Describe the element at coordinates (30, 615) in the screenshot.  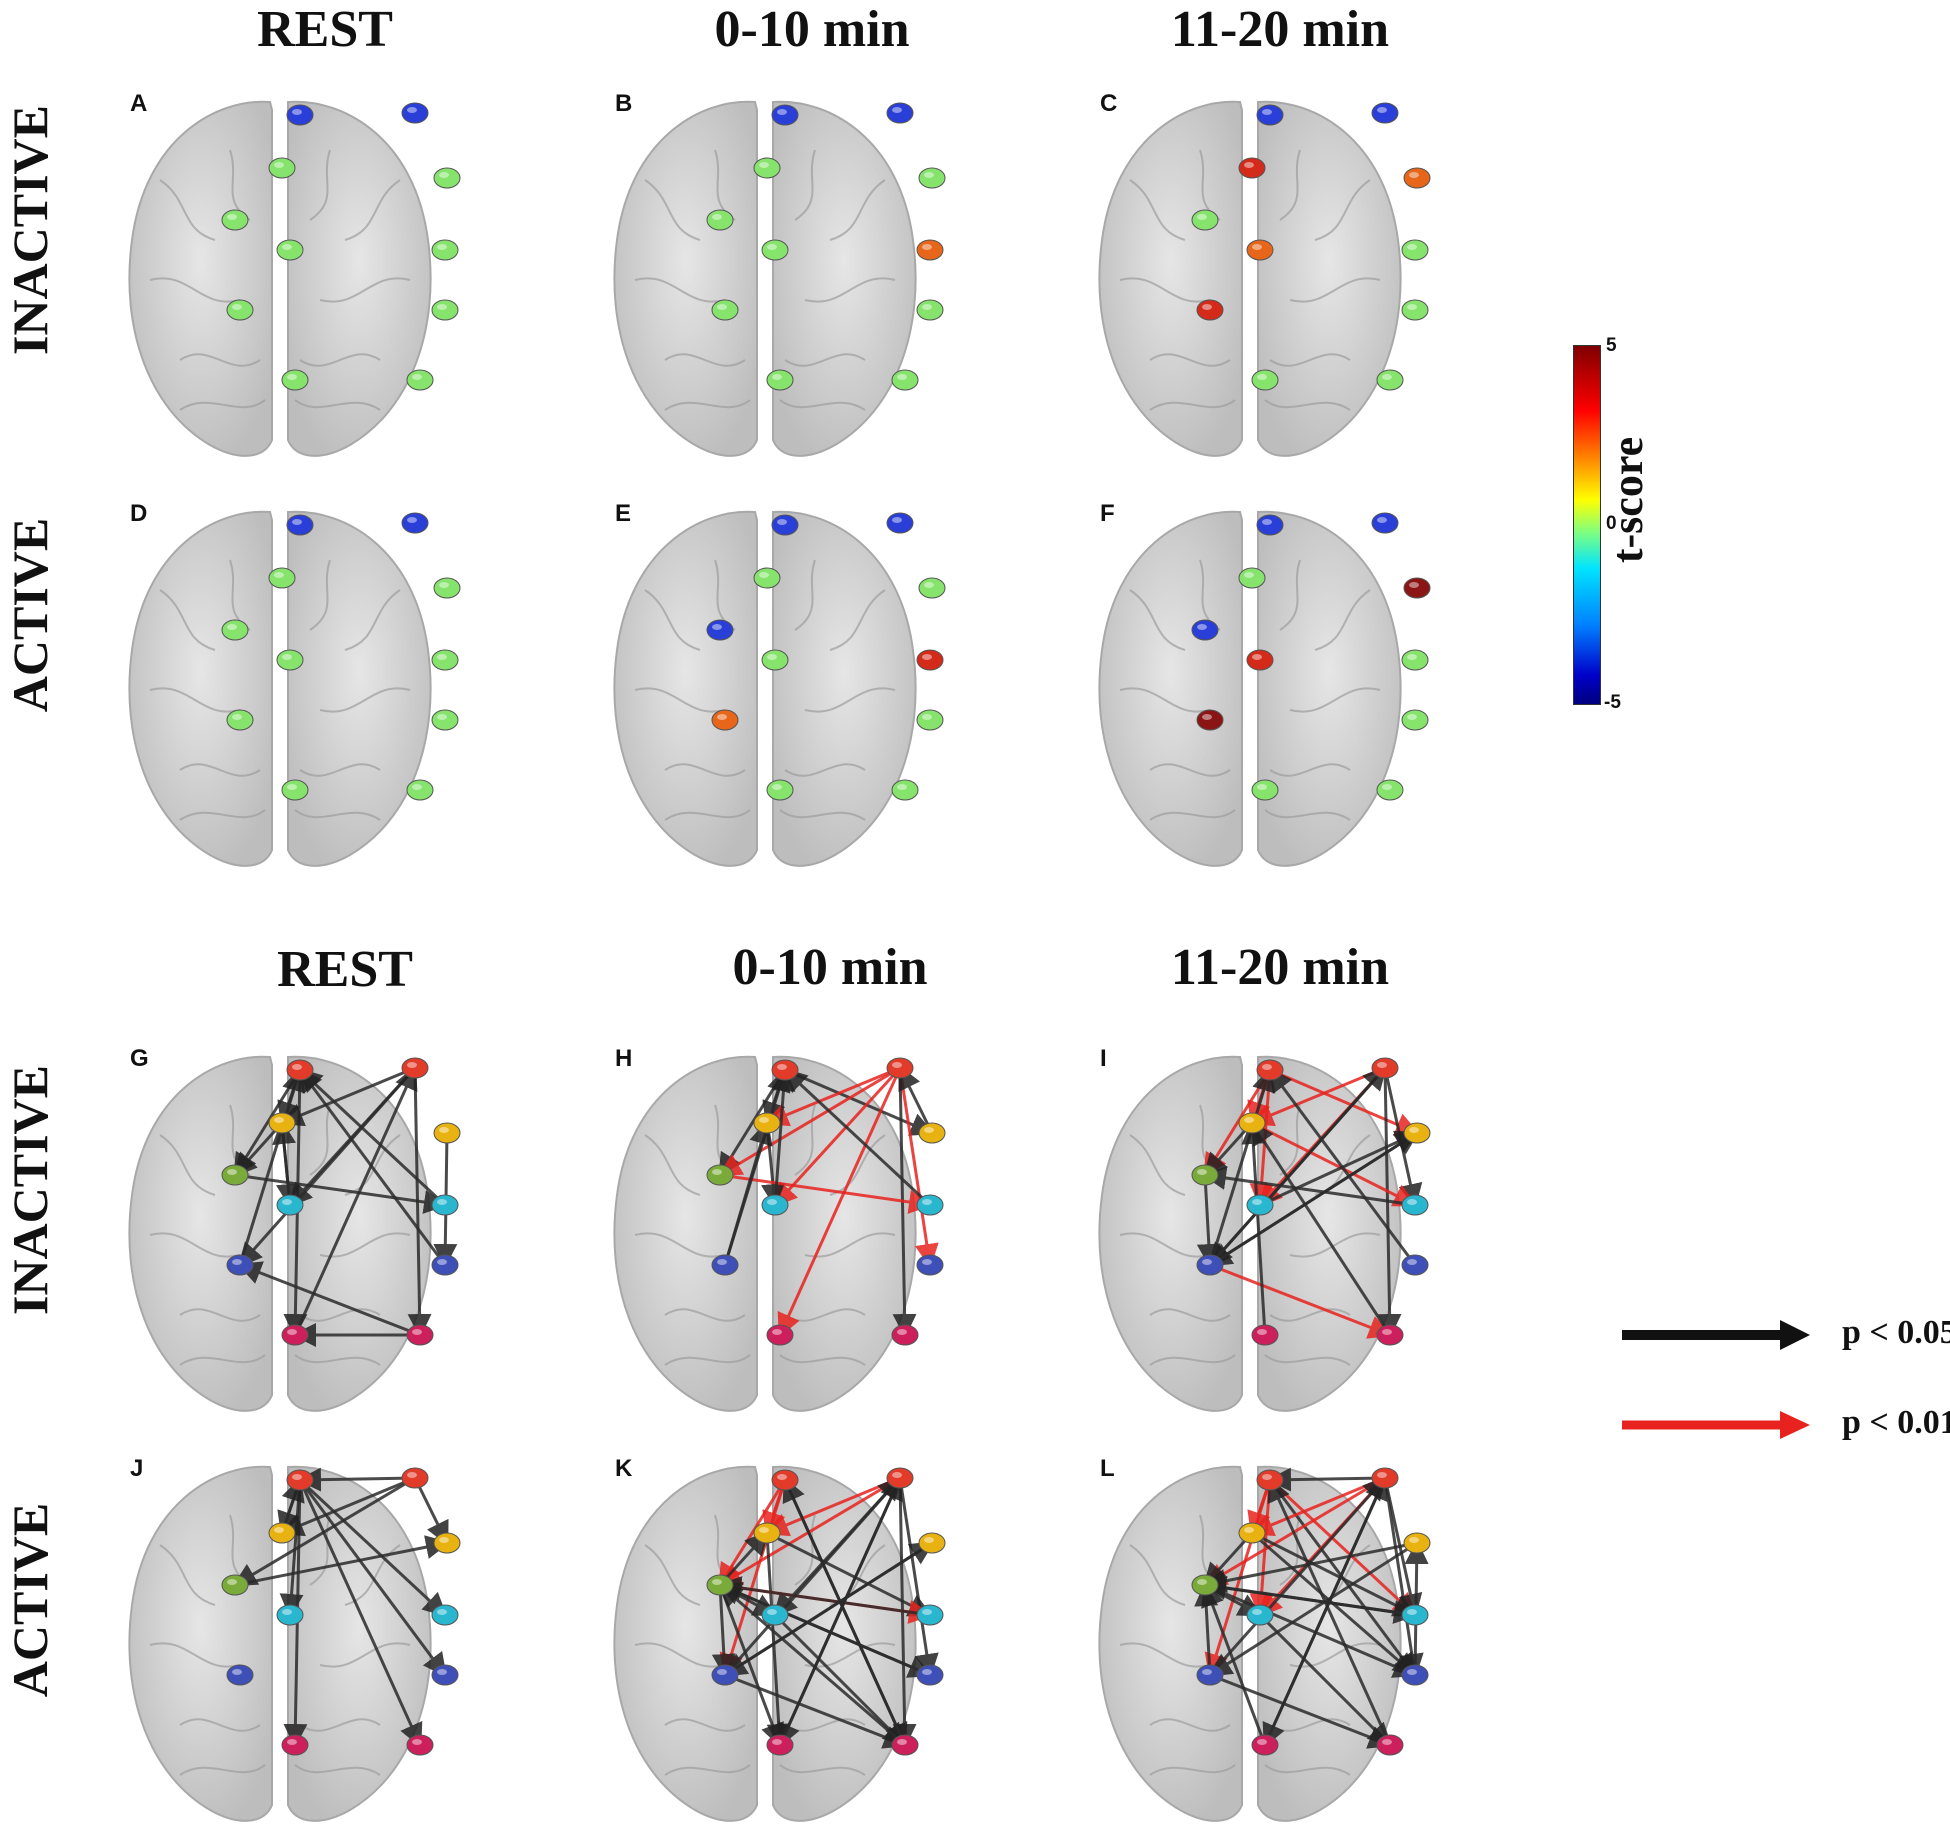
I see `top-row-title-active: ACTIVE` at that location.